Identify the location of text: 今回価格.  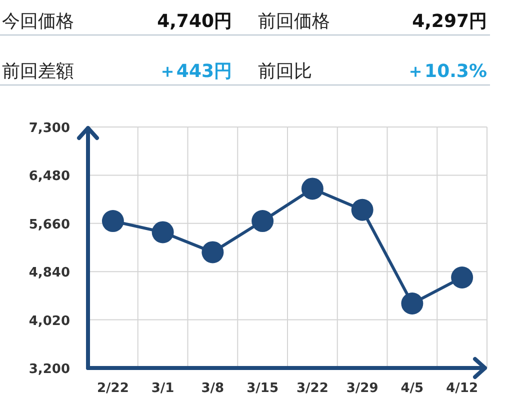
(38, 21).